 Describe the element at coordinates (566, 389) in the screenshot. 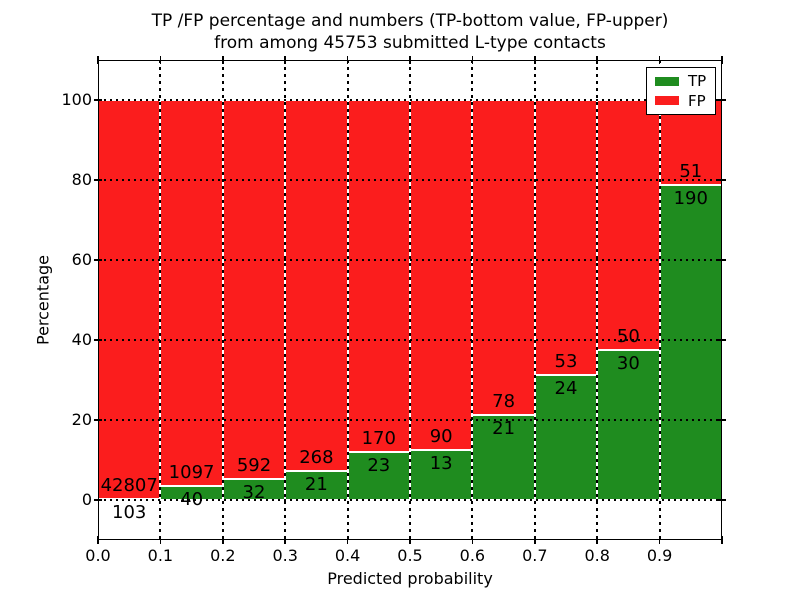

I see `bar-count-label-tp: 24` at that location.